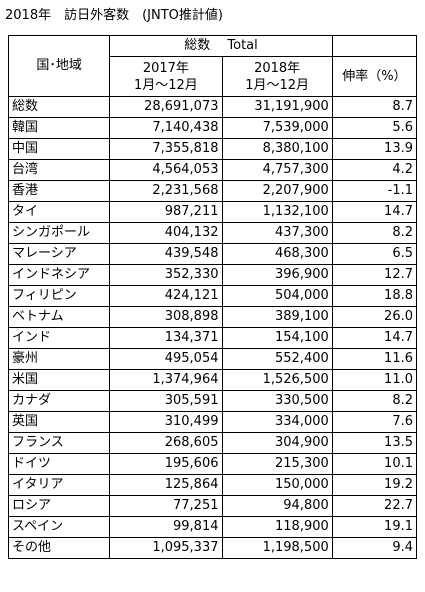 This screenshot has height=592, width=425. Describe the element at coordinates (59, 191) in the screenshot. I see `country-name-cell: 香港` at that location.